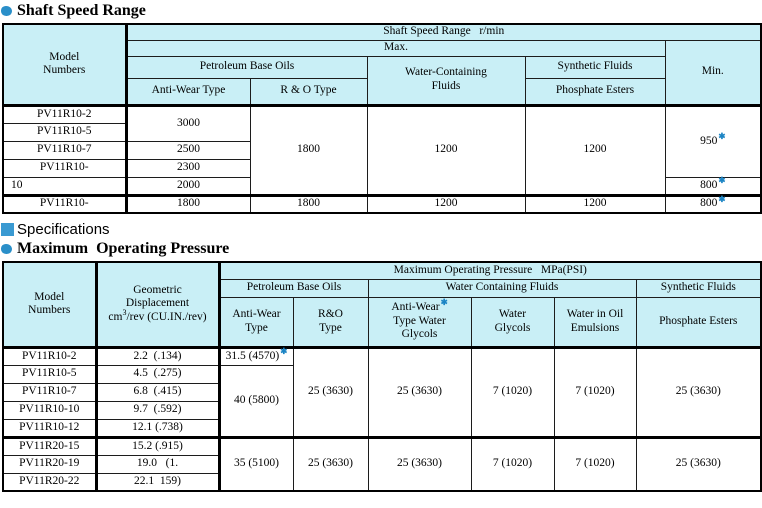 This screenshot has width=762, height=508. What do you see at coordinates (158, 355) in the screenshot?
I see `displacement-cell: 2.2 (.134)` at bounding box center [158, 355].